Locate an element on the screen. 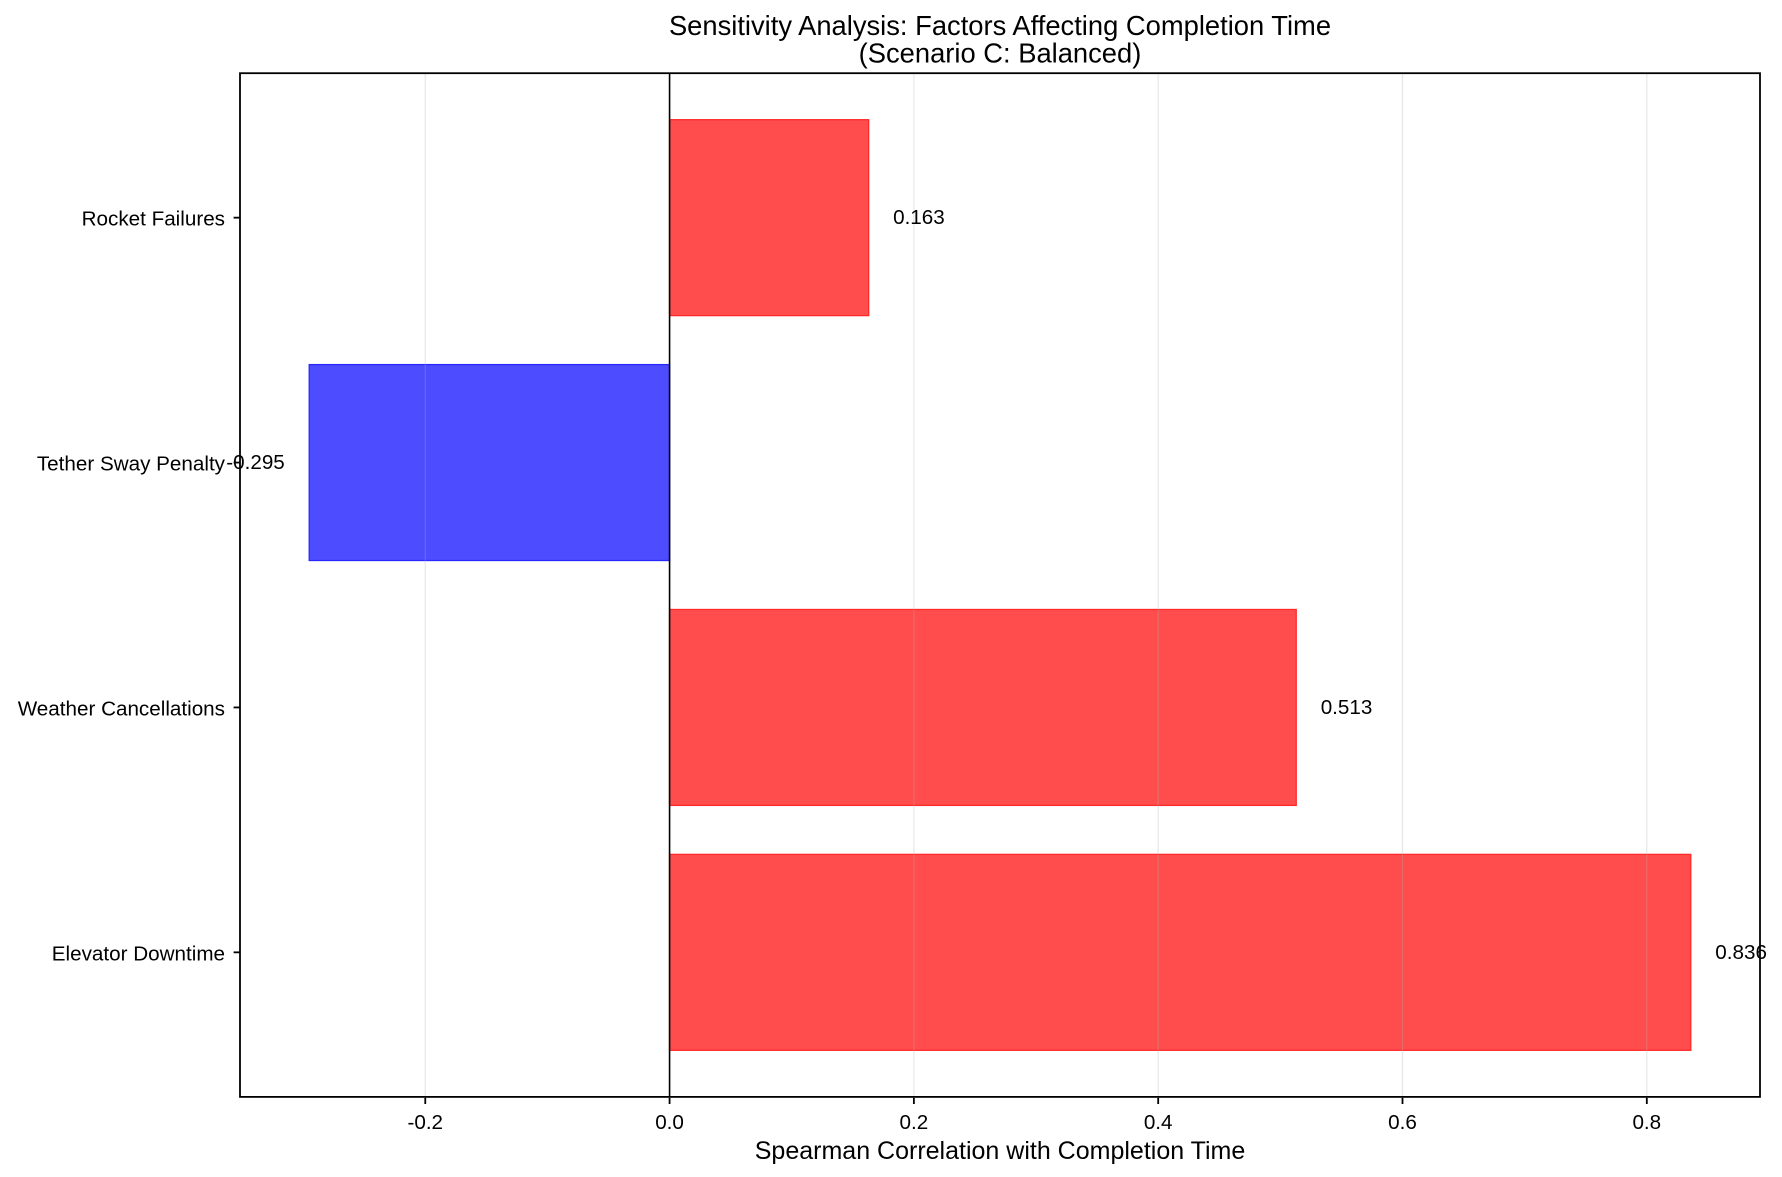 The image size is (1782, 1177). svg-text: 0.513 is located at coordinates (1347, 707).